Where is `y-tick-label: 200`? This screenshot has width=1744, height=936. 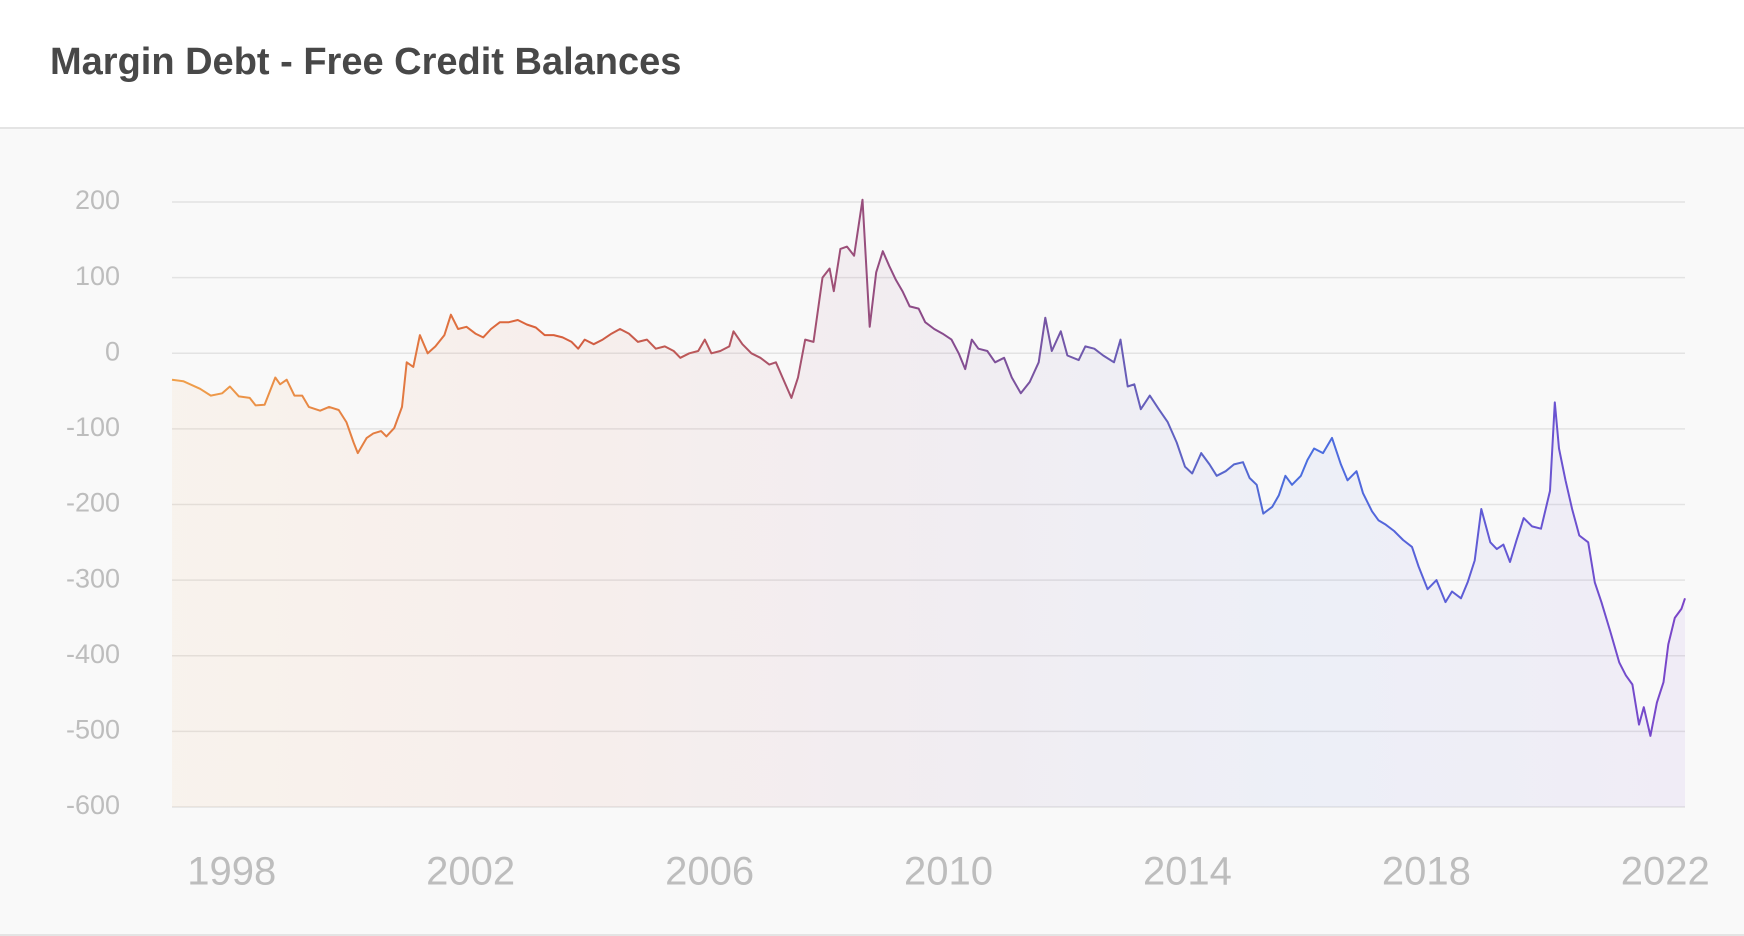 y-tick-label: 200 is located at coordinates (97, 200).